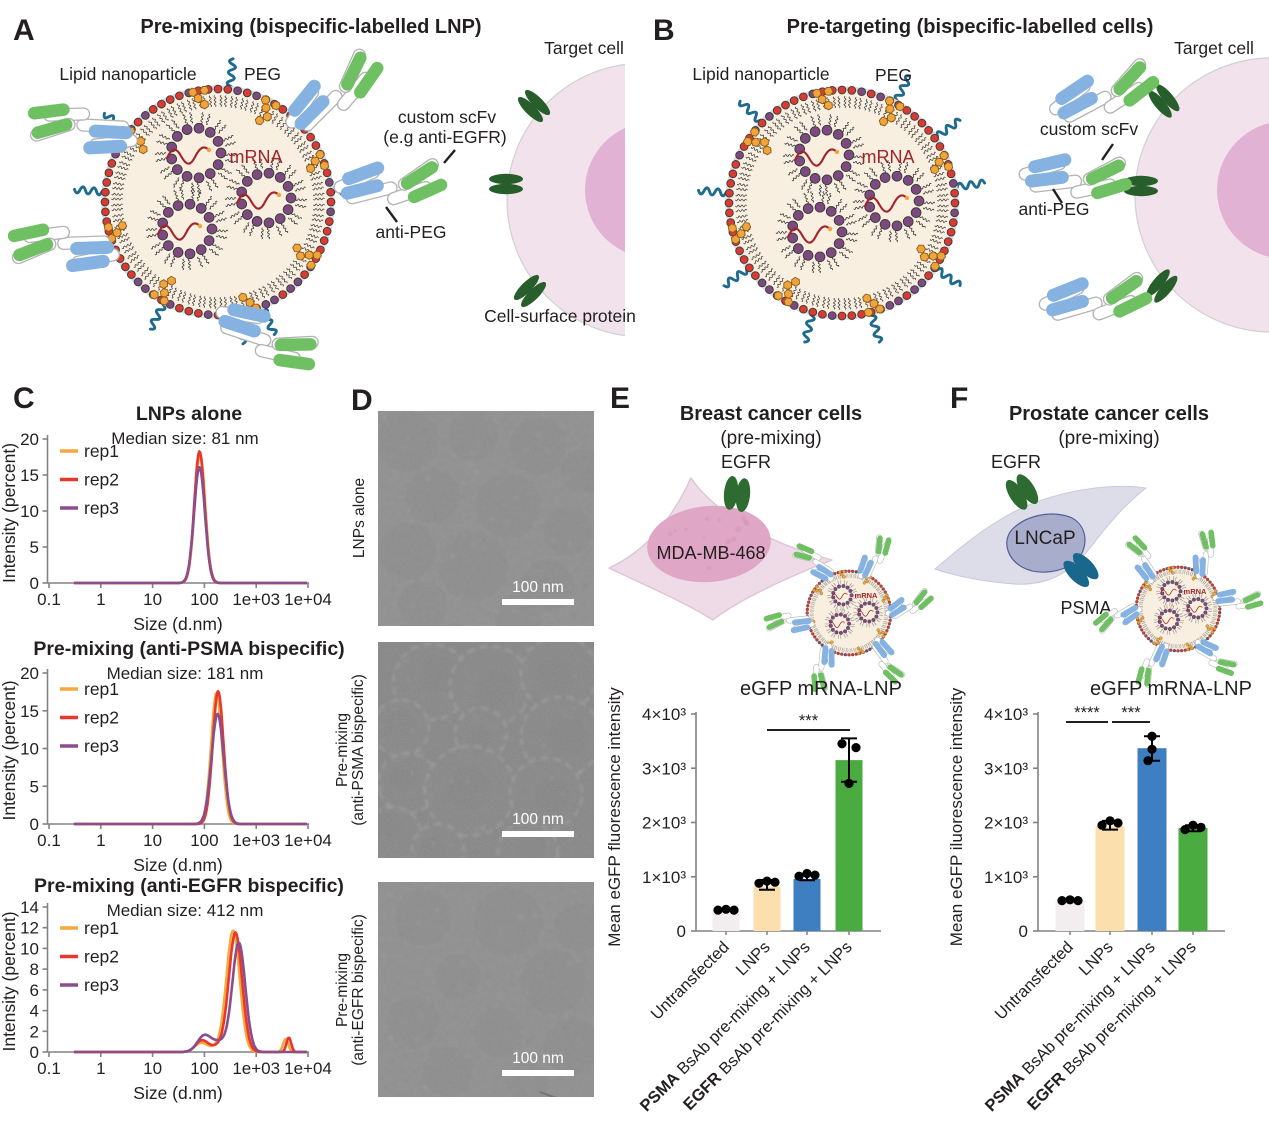 The height and width of the screenshot is (1133, 1269). I want to click on svg-text:Pre-mixing (bispecific-labelle: Pre-mixing (bispecific-labelled LNP), so click(310, 27).